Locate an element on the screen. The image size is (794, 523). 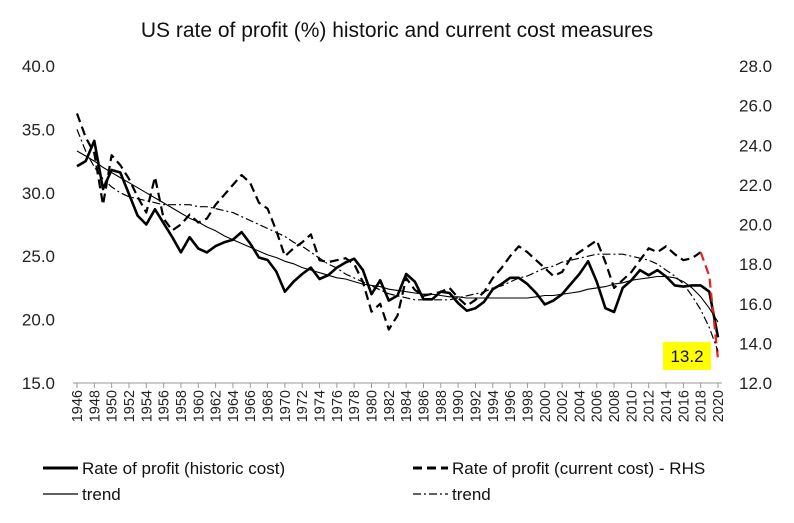
legend-label-current: Rate of profit (current cost) - RHS is located at coordinates (578, 468).